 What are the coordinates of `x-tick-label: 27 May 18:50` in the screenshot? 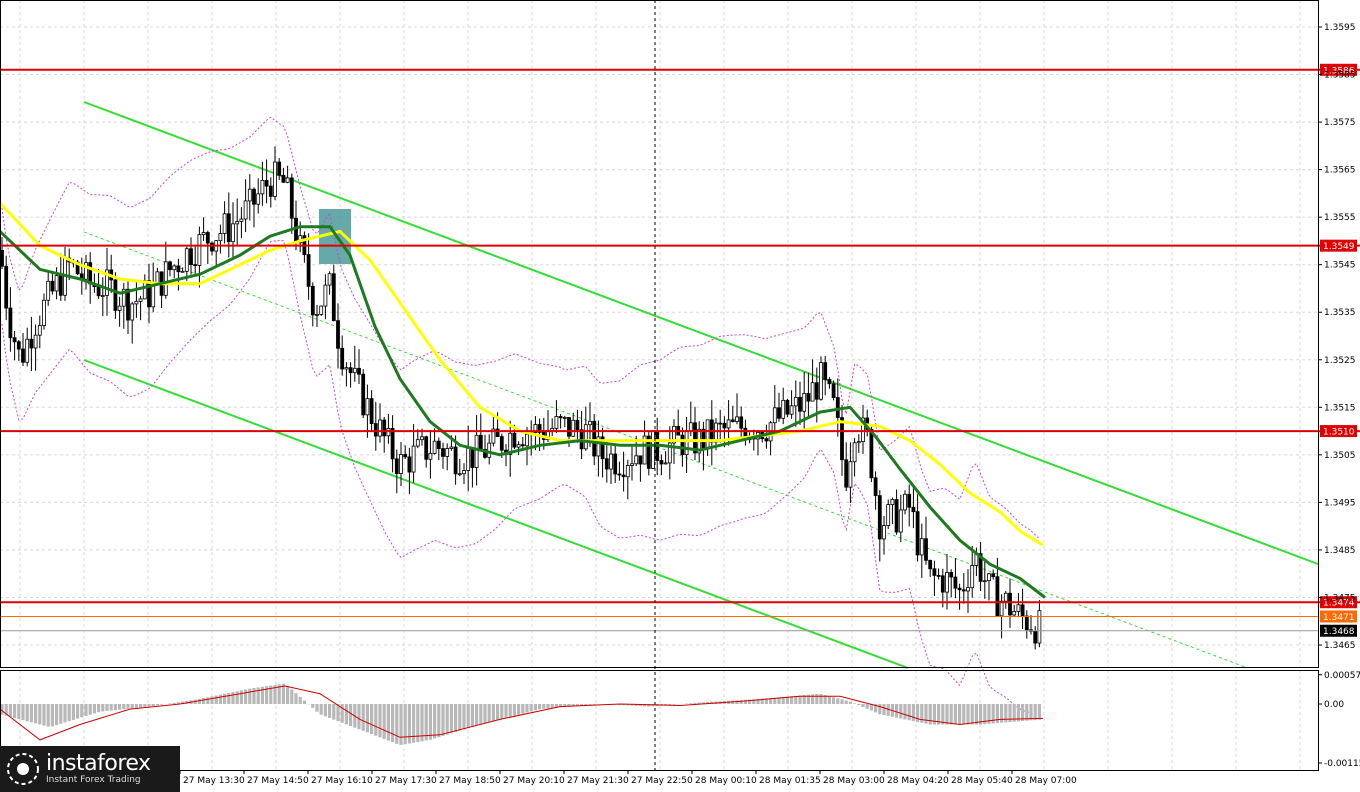 It's located at (470, 781).